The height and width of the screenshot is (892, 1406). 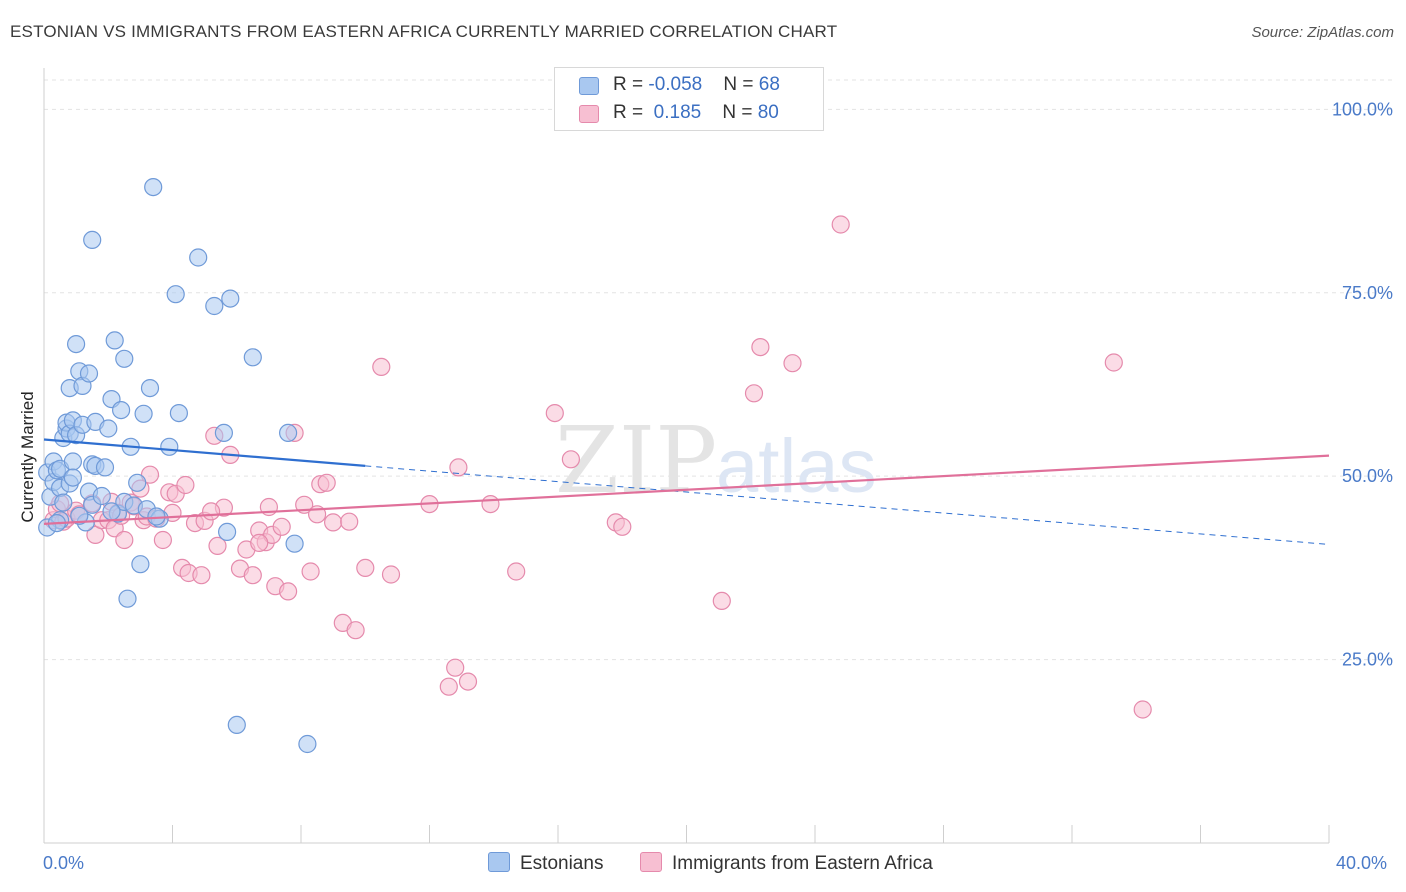 What do you see at coordinates (64, 863) in the screenshot?
I see `x-tick-label-min: 0.0%` at bounding box center [64, 863].